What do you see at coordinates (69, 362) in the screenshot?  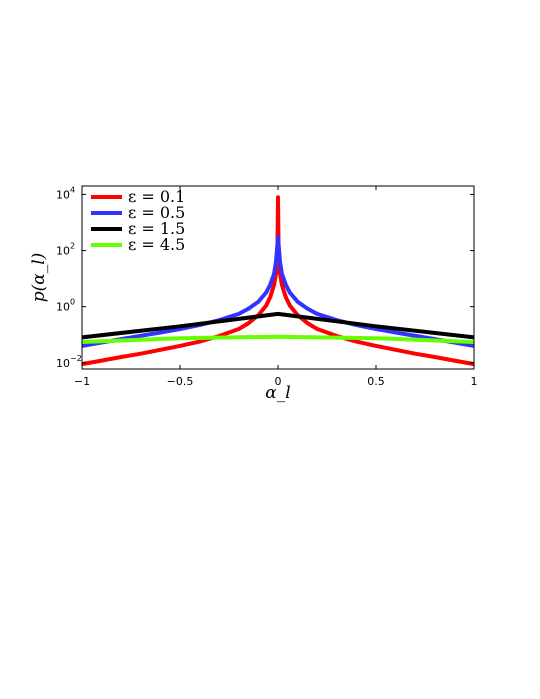 I see `y-tick-label-0: 10⁻²` at bounding box center [69, 362].